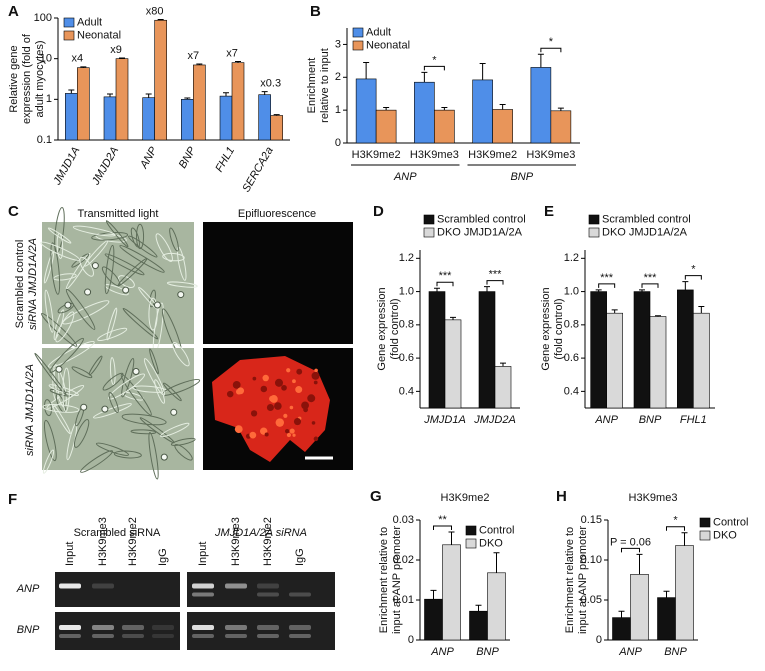 This screenshot has width=765, height=671. I want to click on gel-row: BNP, so click(28, 630).